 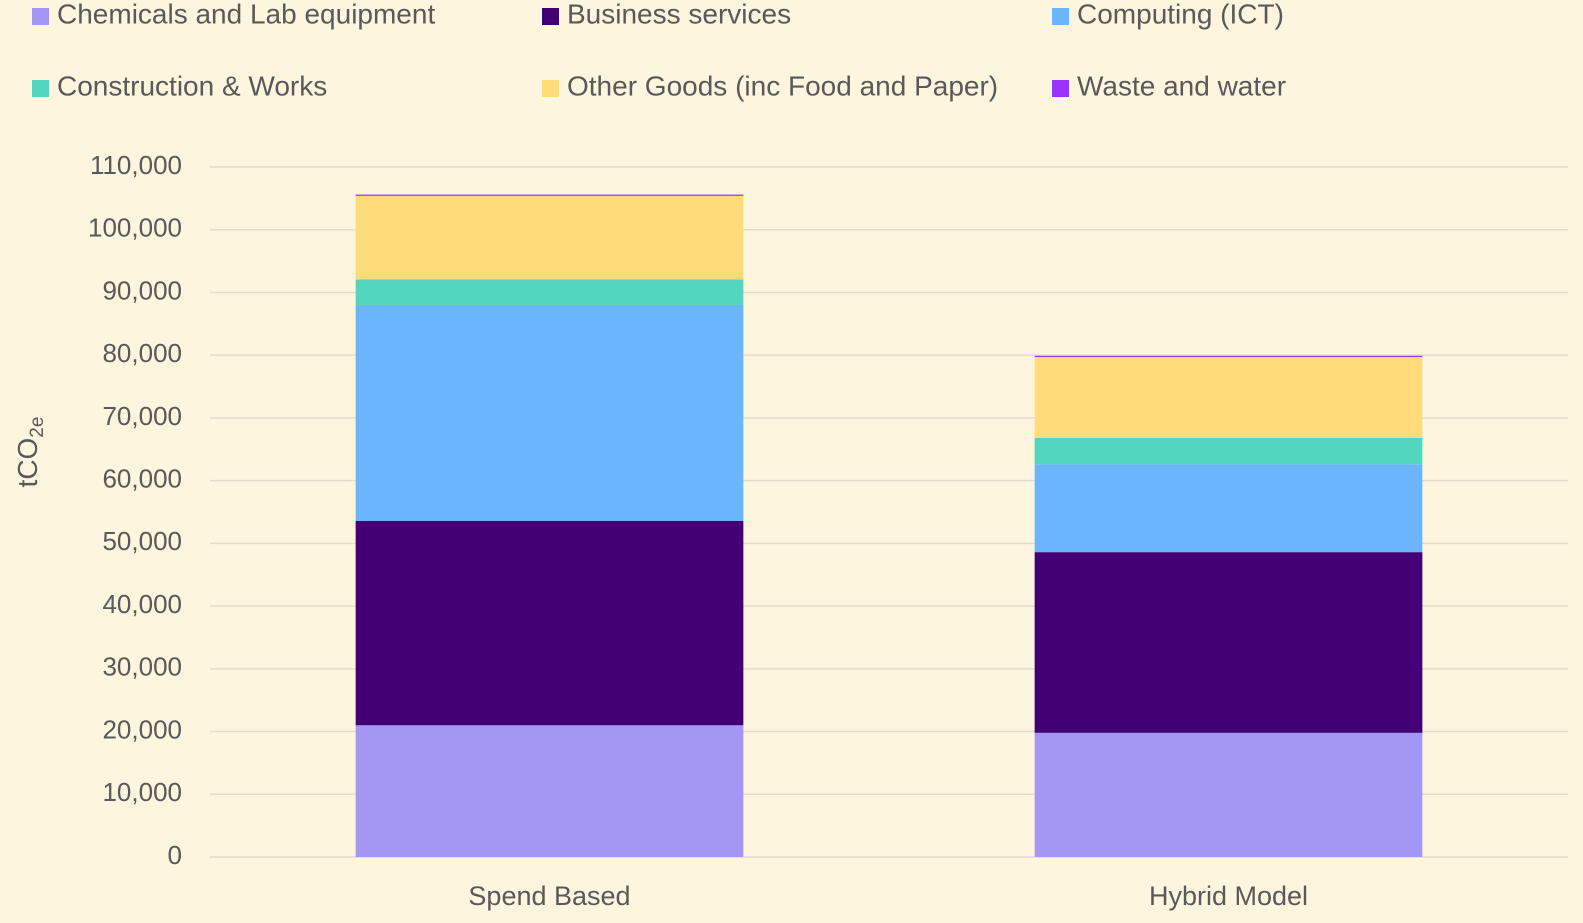 I want to click on x-tick-label: Hybrid Model, so click(x=1228, y=896).